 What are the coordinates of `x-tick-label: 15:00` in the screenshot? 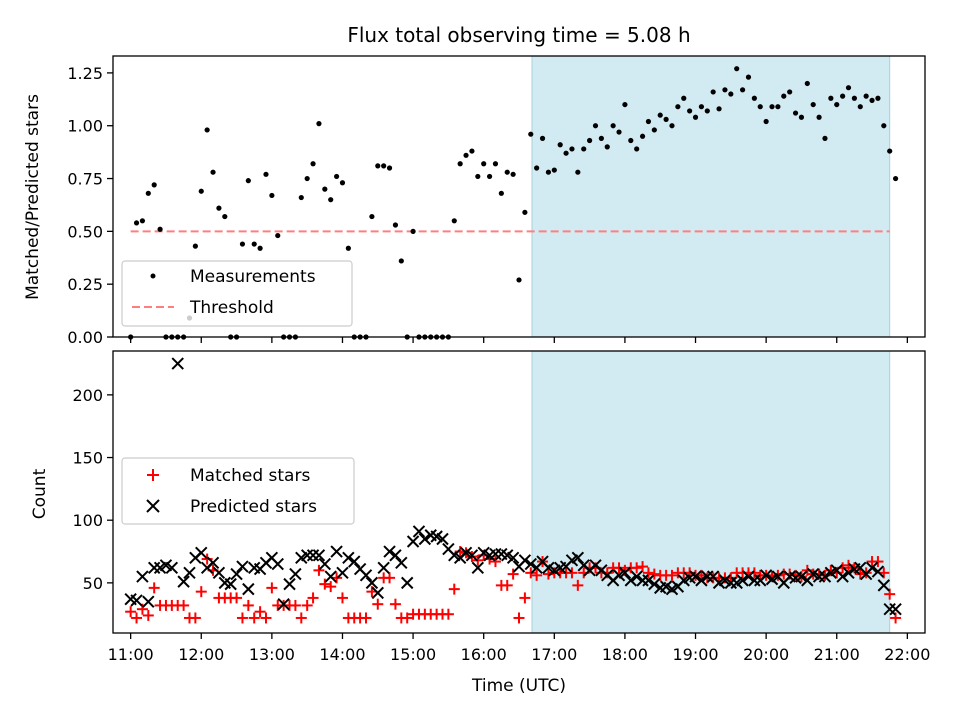 It's located at (413, 654).